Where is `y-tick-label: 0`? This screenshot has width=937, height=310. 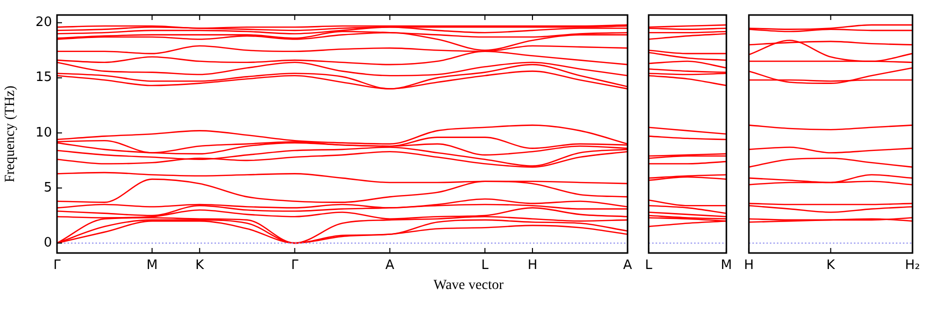
y-tick-label: 0 is located at coordinates (48, 242).